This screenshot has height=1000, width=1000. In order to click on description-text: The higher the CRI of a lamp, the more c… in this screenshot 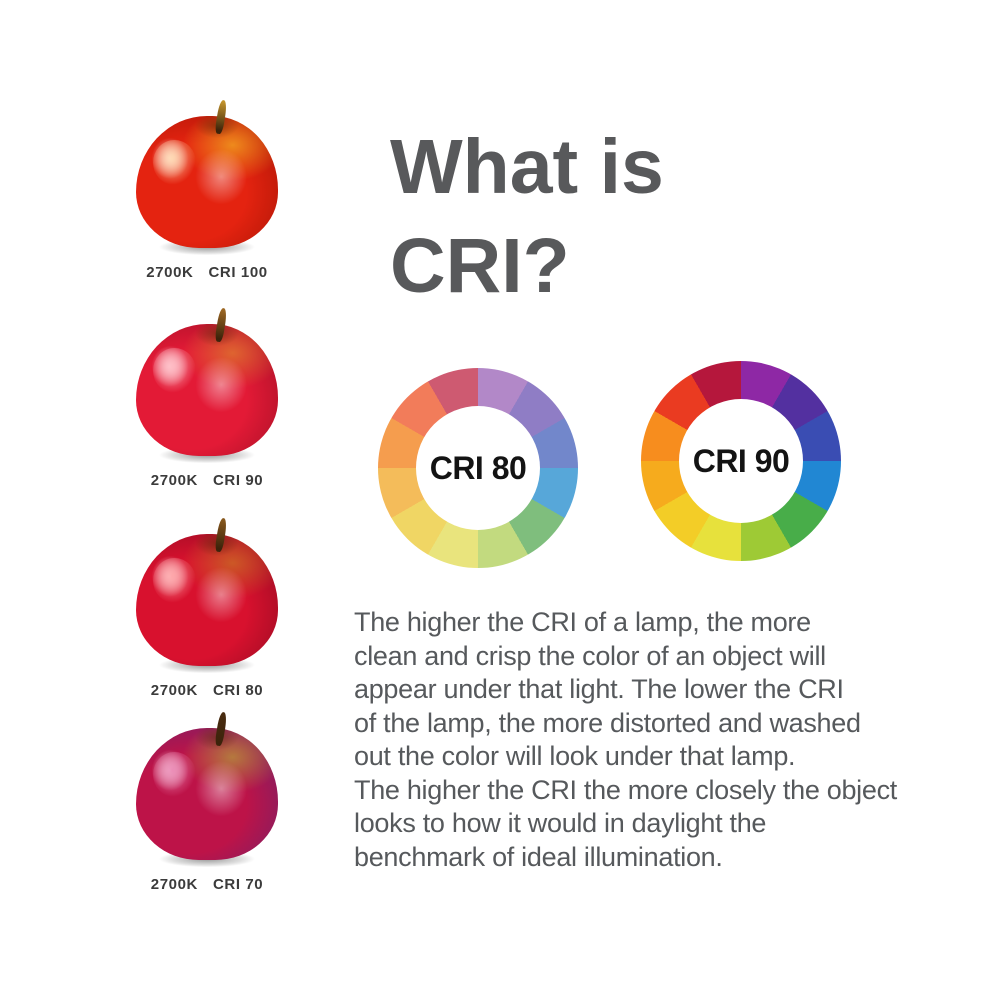, I will do `click(625, 739)`.